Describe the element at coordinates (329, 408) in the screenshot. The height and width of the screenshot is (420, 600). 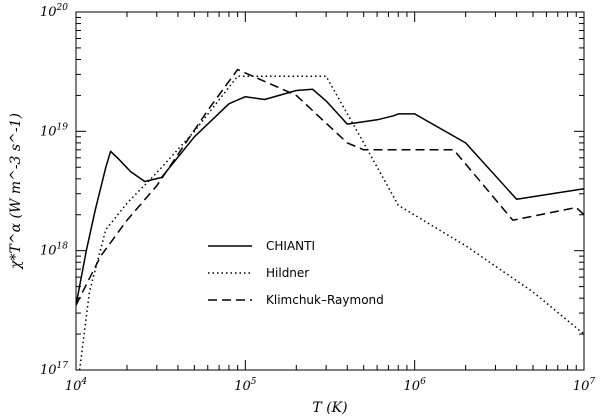
I see `x-axis-label: T (K)` at that location.